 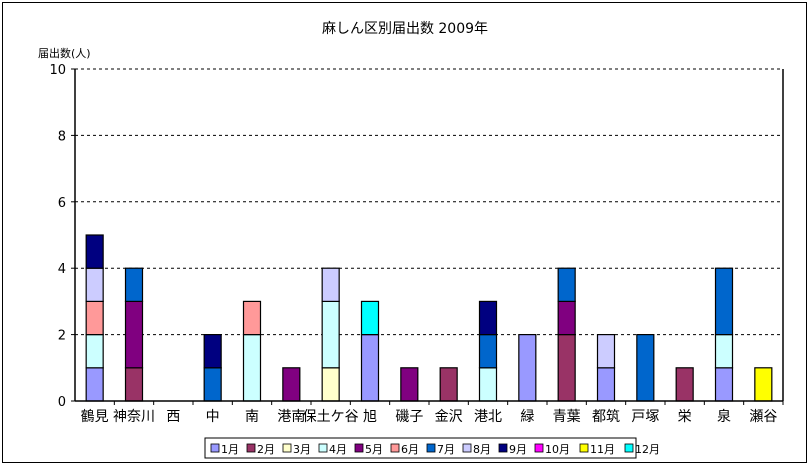 What do you see at coordinates (557, 449) in the screenshot?
I see `legend-label: 10月` at bounding box center [557, 449].